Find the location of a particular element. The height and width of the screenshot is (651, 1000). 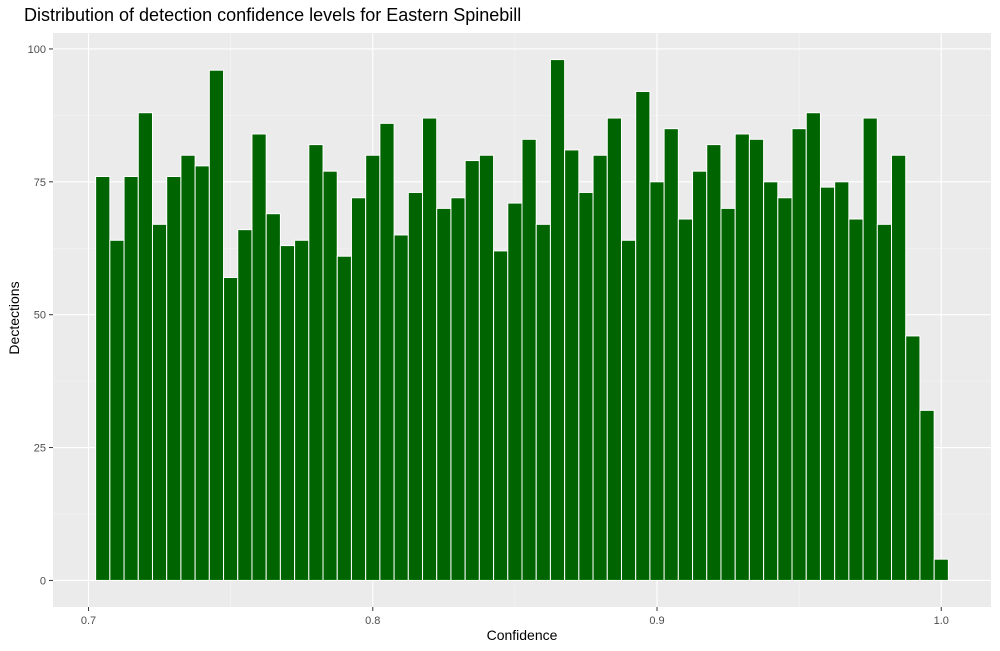

y-axis-title: Dectections is located at coordinates (14, 317).